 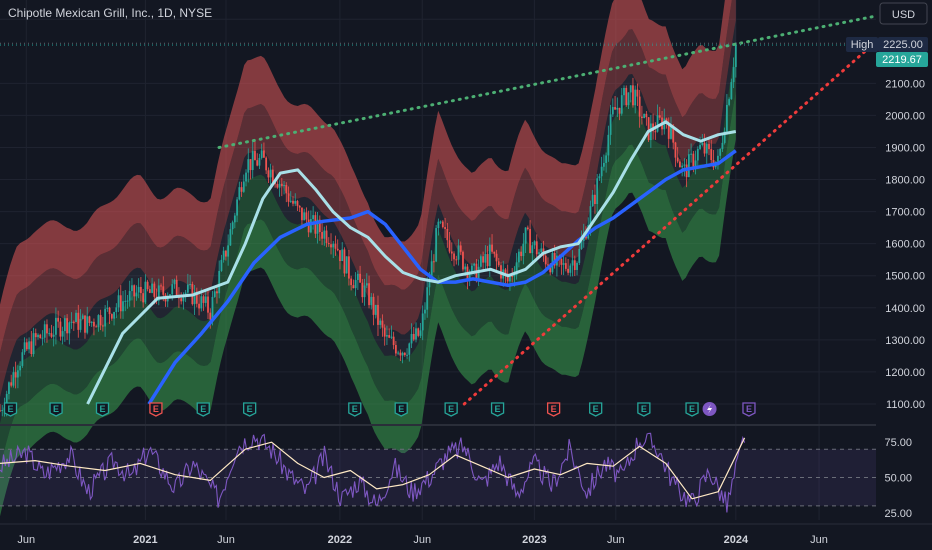 I want to click on rsi-signal-line, so click(x=373, y=468).